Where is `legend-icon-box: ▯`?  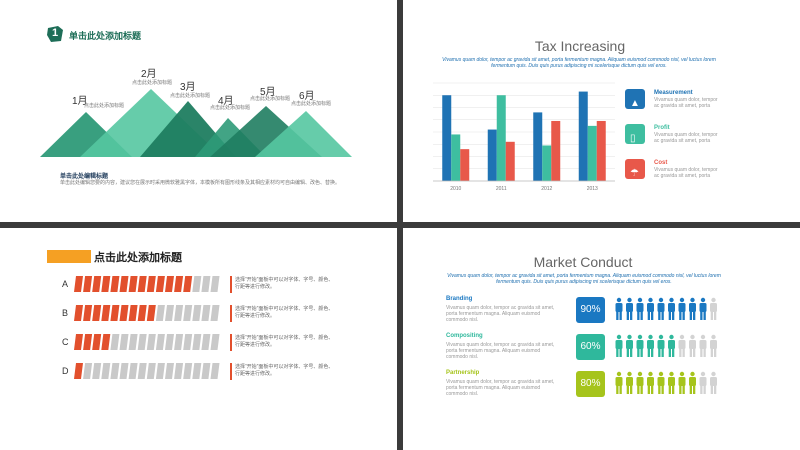
legend-icon-box: ▯ is located at coordinates (635, 134).